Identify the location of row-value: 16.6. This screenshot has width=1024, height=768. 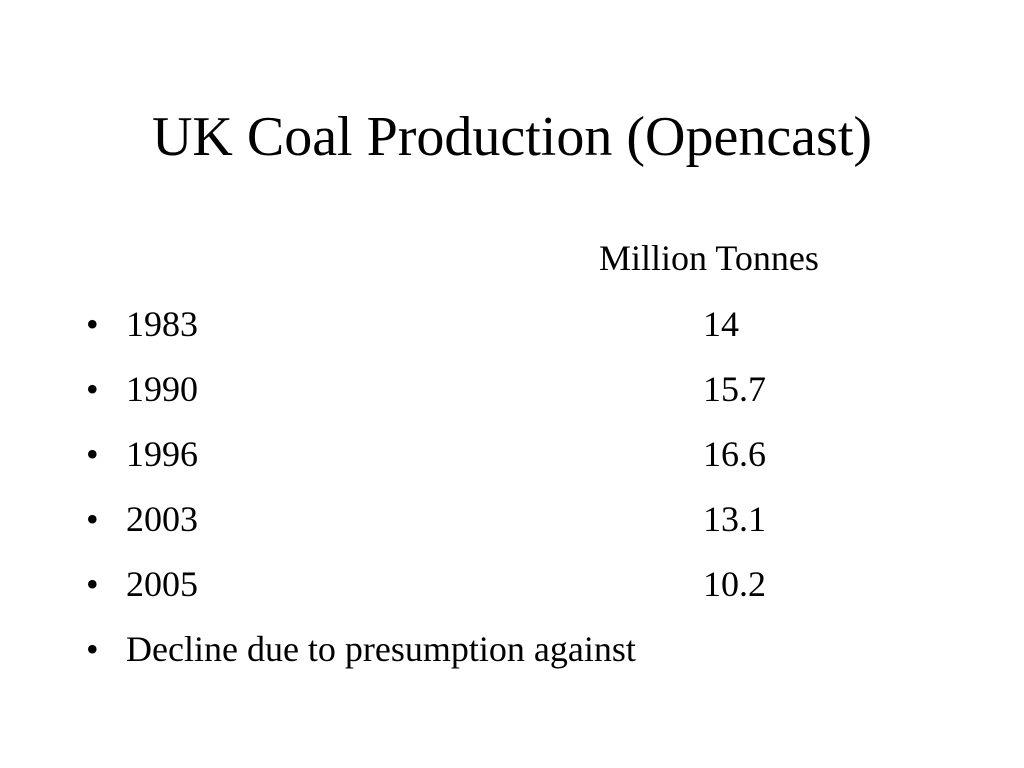
(734, 454).